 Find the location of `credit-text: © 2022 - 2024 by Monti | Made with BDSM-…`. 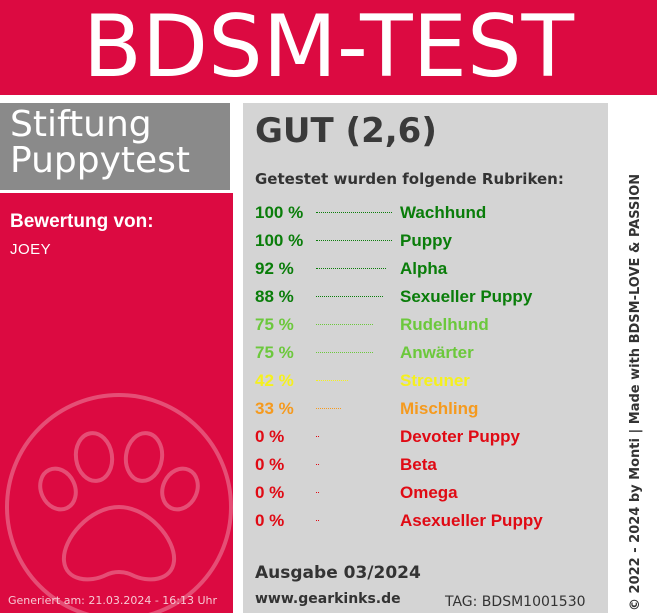

credit-text: © 2022 - 2024 by Monti | Made with BDSM-… is located at coordinates (636, 372).